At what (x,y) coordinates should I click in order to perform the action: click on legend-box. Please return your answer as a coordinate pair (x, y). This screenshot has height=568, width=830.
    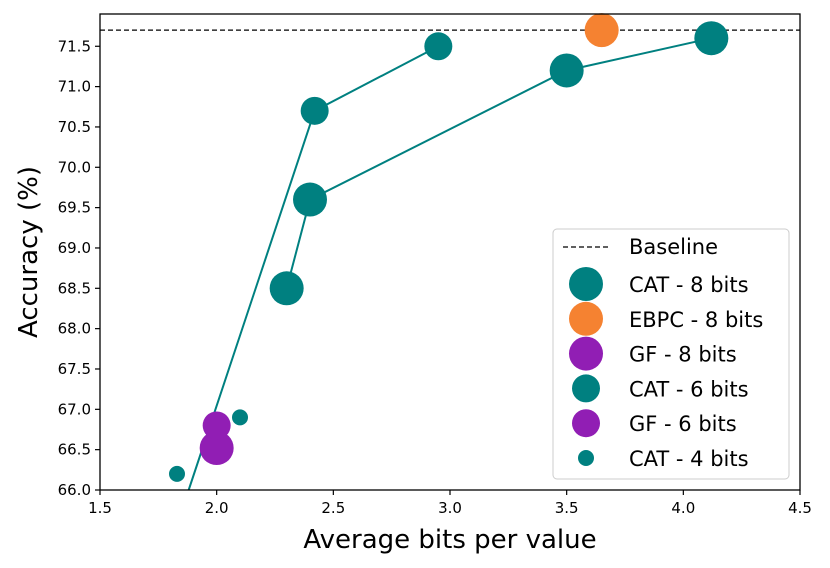
    Looking at the image, I should click on (671, 354).